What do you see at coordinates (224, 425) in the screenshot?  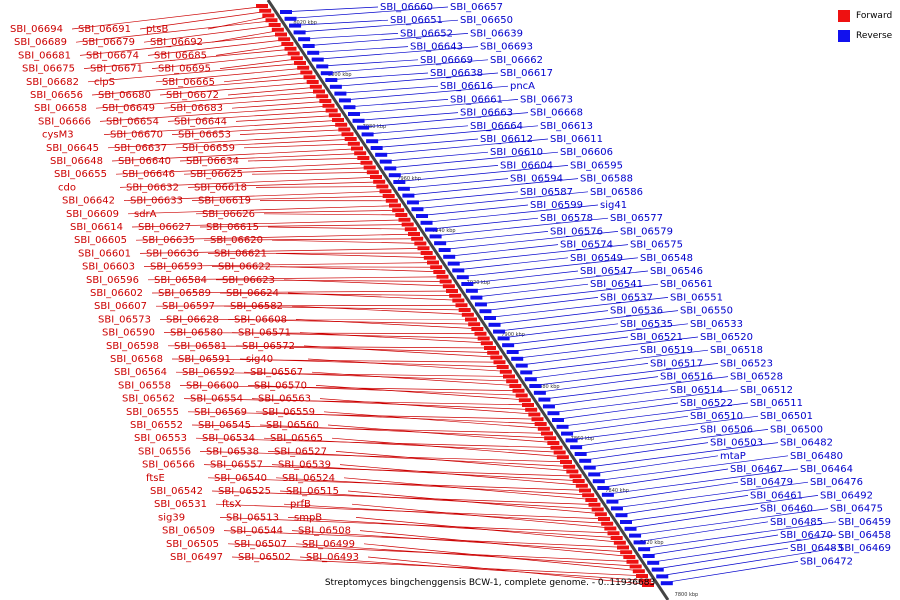 I see `forward-gene-label: SBI_06545` at bounding box center [224, 425].